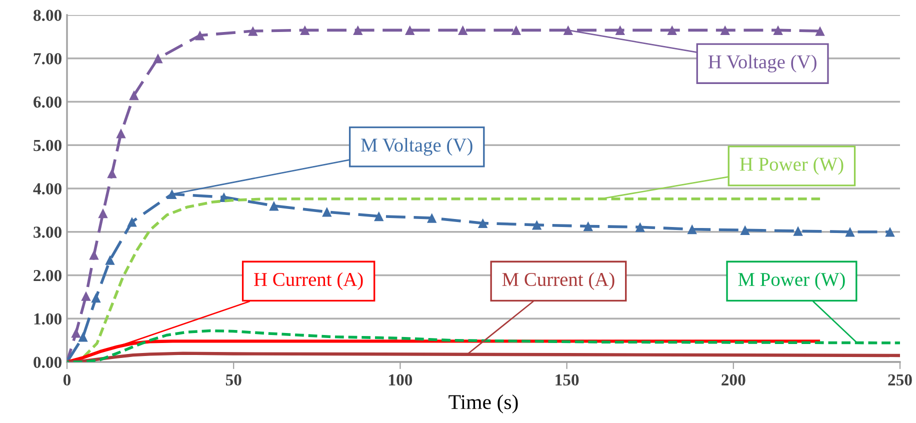  Describe the element at coordinates (48, 232) in the screenshot. I see `y-tick-label: 3.00` at that location.